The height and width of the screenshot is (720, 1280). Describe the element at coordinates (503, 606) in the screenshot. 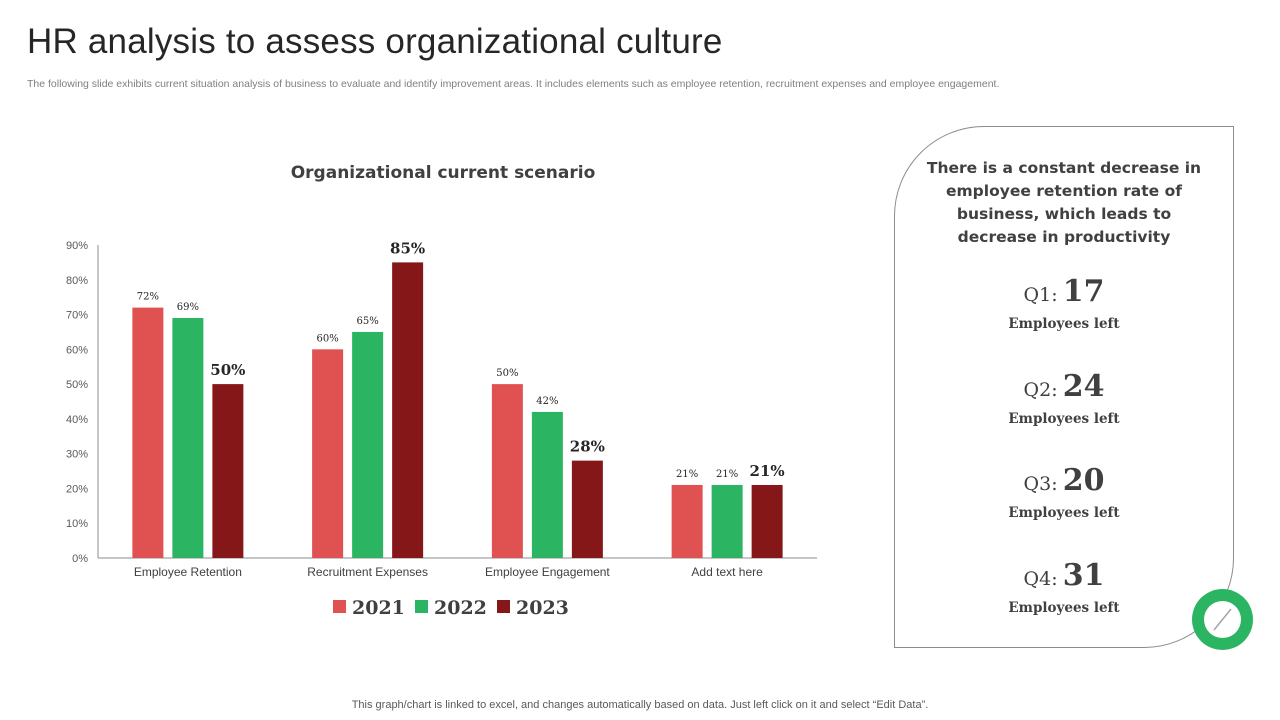

I see `legend-swatch-2023` at that location.